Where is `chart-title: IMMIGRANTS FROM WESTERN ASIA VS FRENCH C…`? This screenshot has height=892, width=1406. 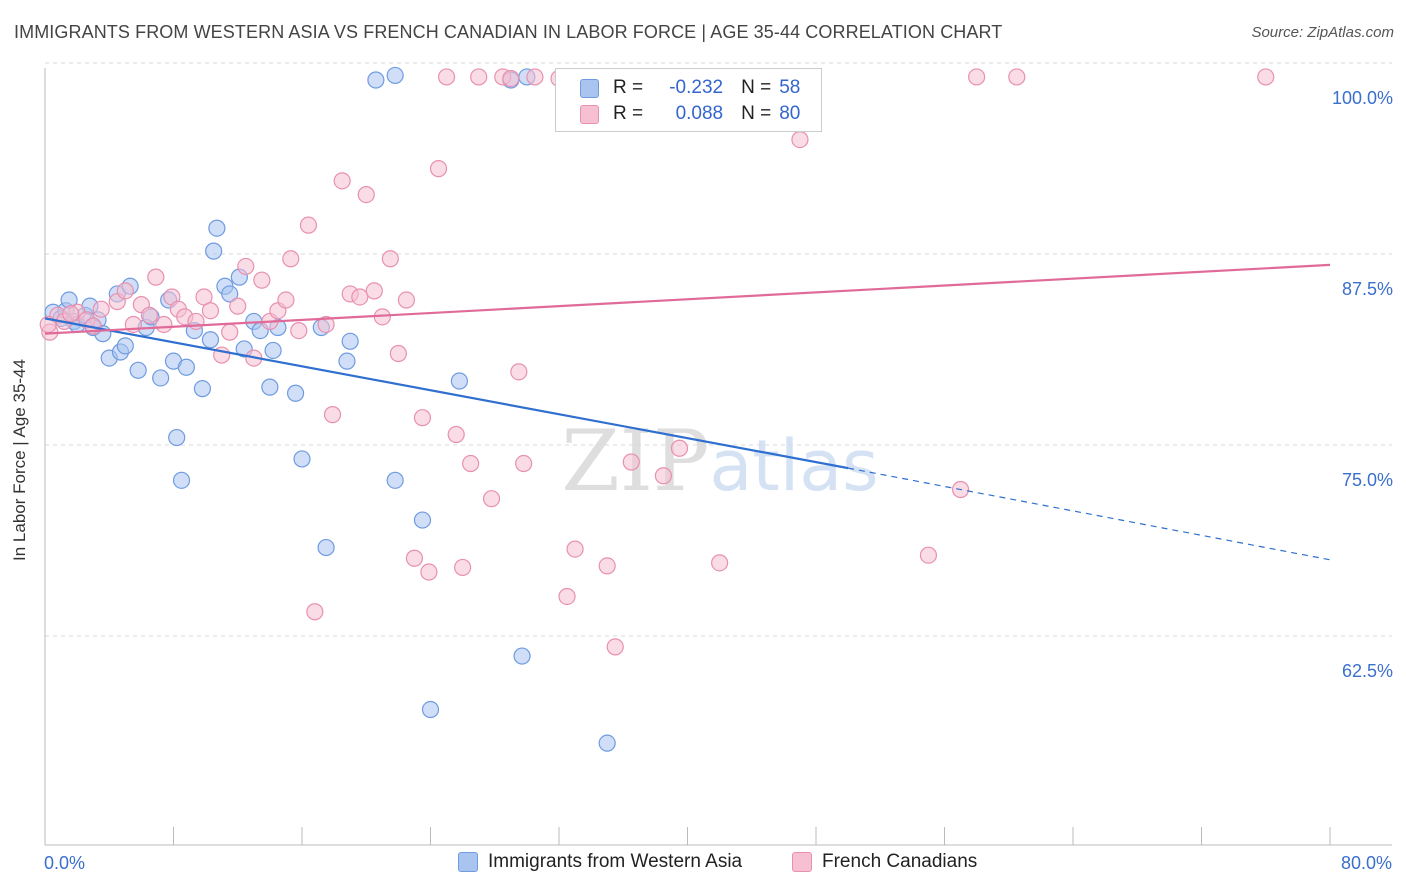
chart-title: IMMIGRANTS FROM WESTERN ASIA VS FRENCH C… is located at coordinates (508, 32).